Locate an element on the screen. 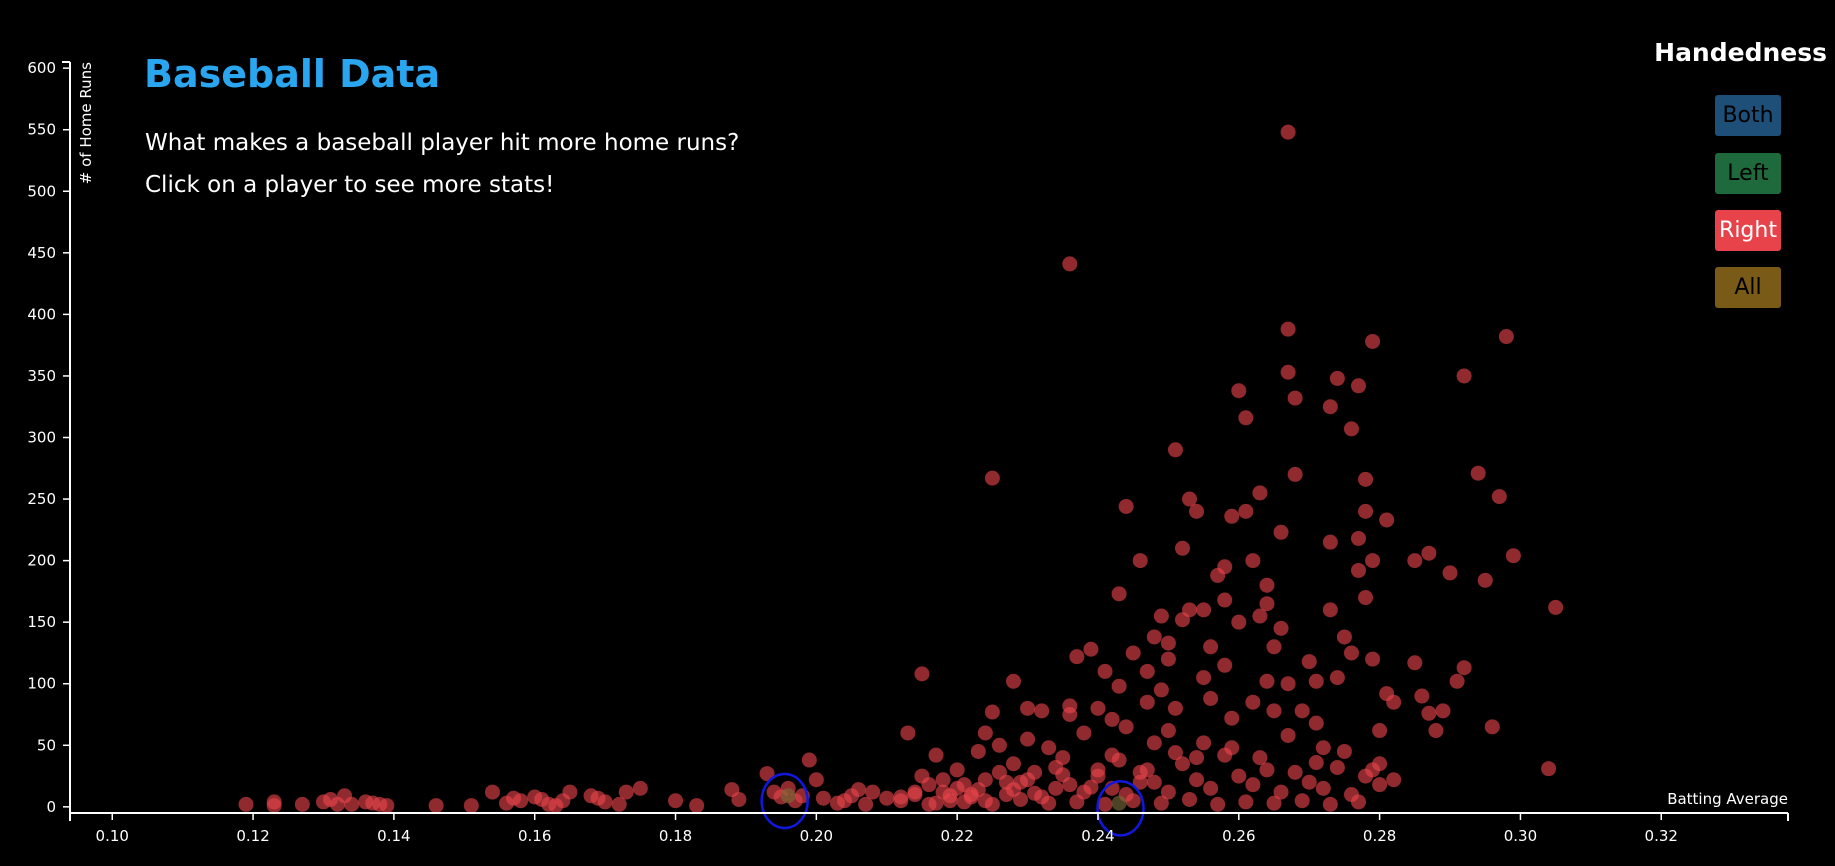  filter-right-button: Right is located at coordinates (1748, 230).